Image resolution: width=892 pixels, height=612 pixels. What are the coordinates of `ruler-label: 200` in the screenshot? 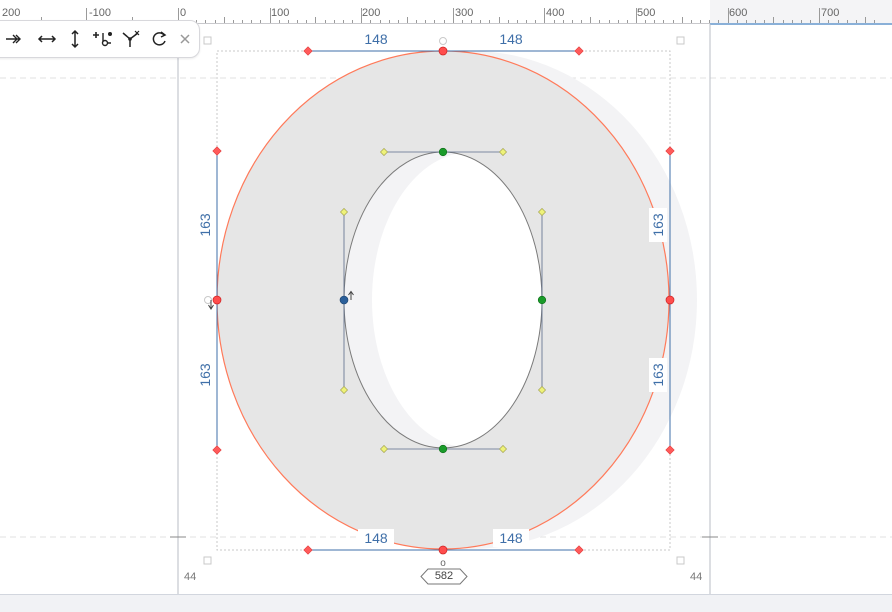 It's located at (371, 13).